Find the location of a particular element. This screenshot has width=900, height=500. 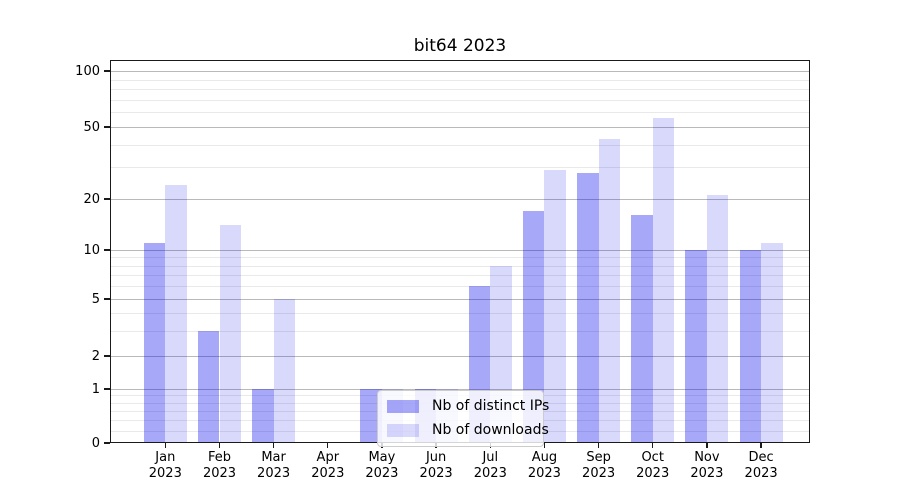

x-tick-label-feb: Feb 2023 is located at coordinates (220, 466).